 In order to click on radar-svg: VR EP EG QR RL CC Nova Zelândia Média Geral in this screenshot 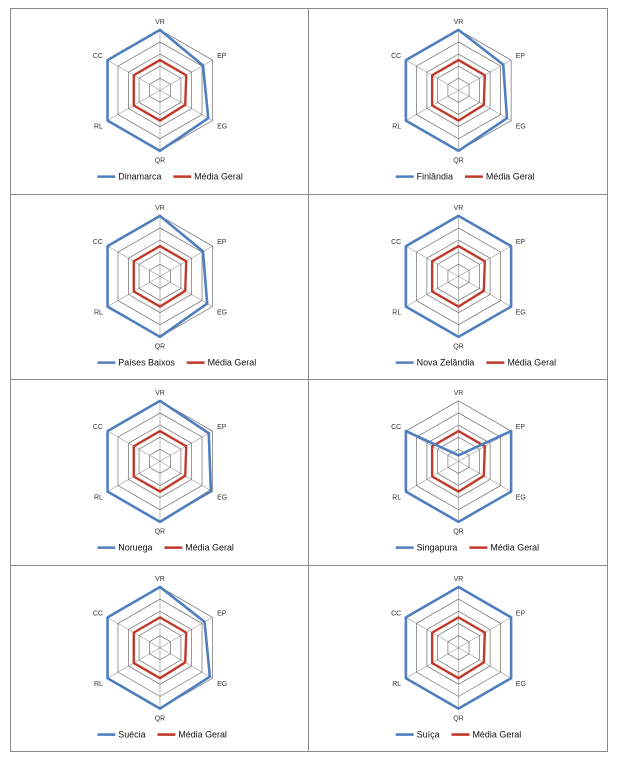, I will do `click(473, 285)`.